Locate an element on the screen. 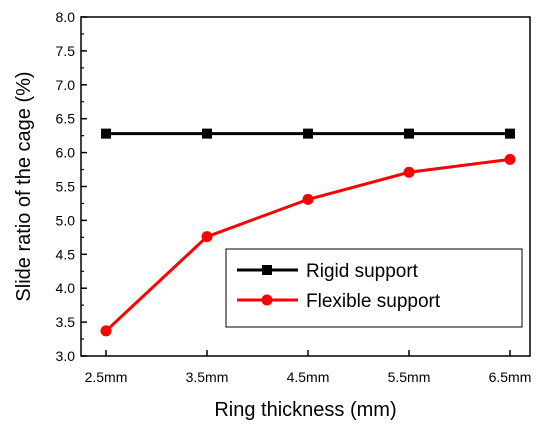 The width and height of the screenshot is (550, 439). y-tick-label: 8.0 is located at coordinates (66, 17).